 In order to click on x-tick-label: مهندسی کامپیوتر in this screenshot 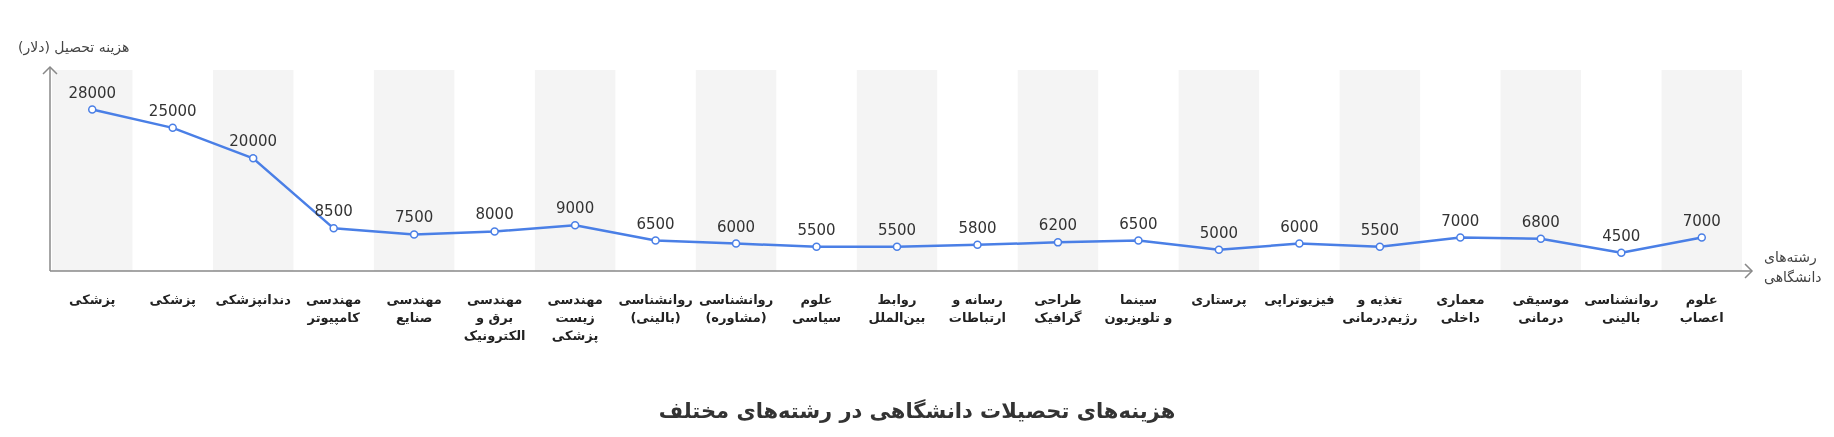, I will do `click(333, 309)`.